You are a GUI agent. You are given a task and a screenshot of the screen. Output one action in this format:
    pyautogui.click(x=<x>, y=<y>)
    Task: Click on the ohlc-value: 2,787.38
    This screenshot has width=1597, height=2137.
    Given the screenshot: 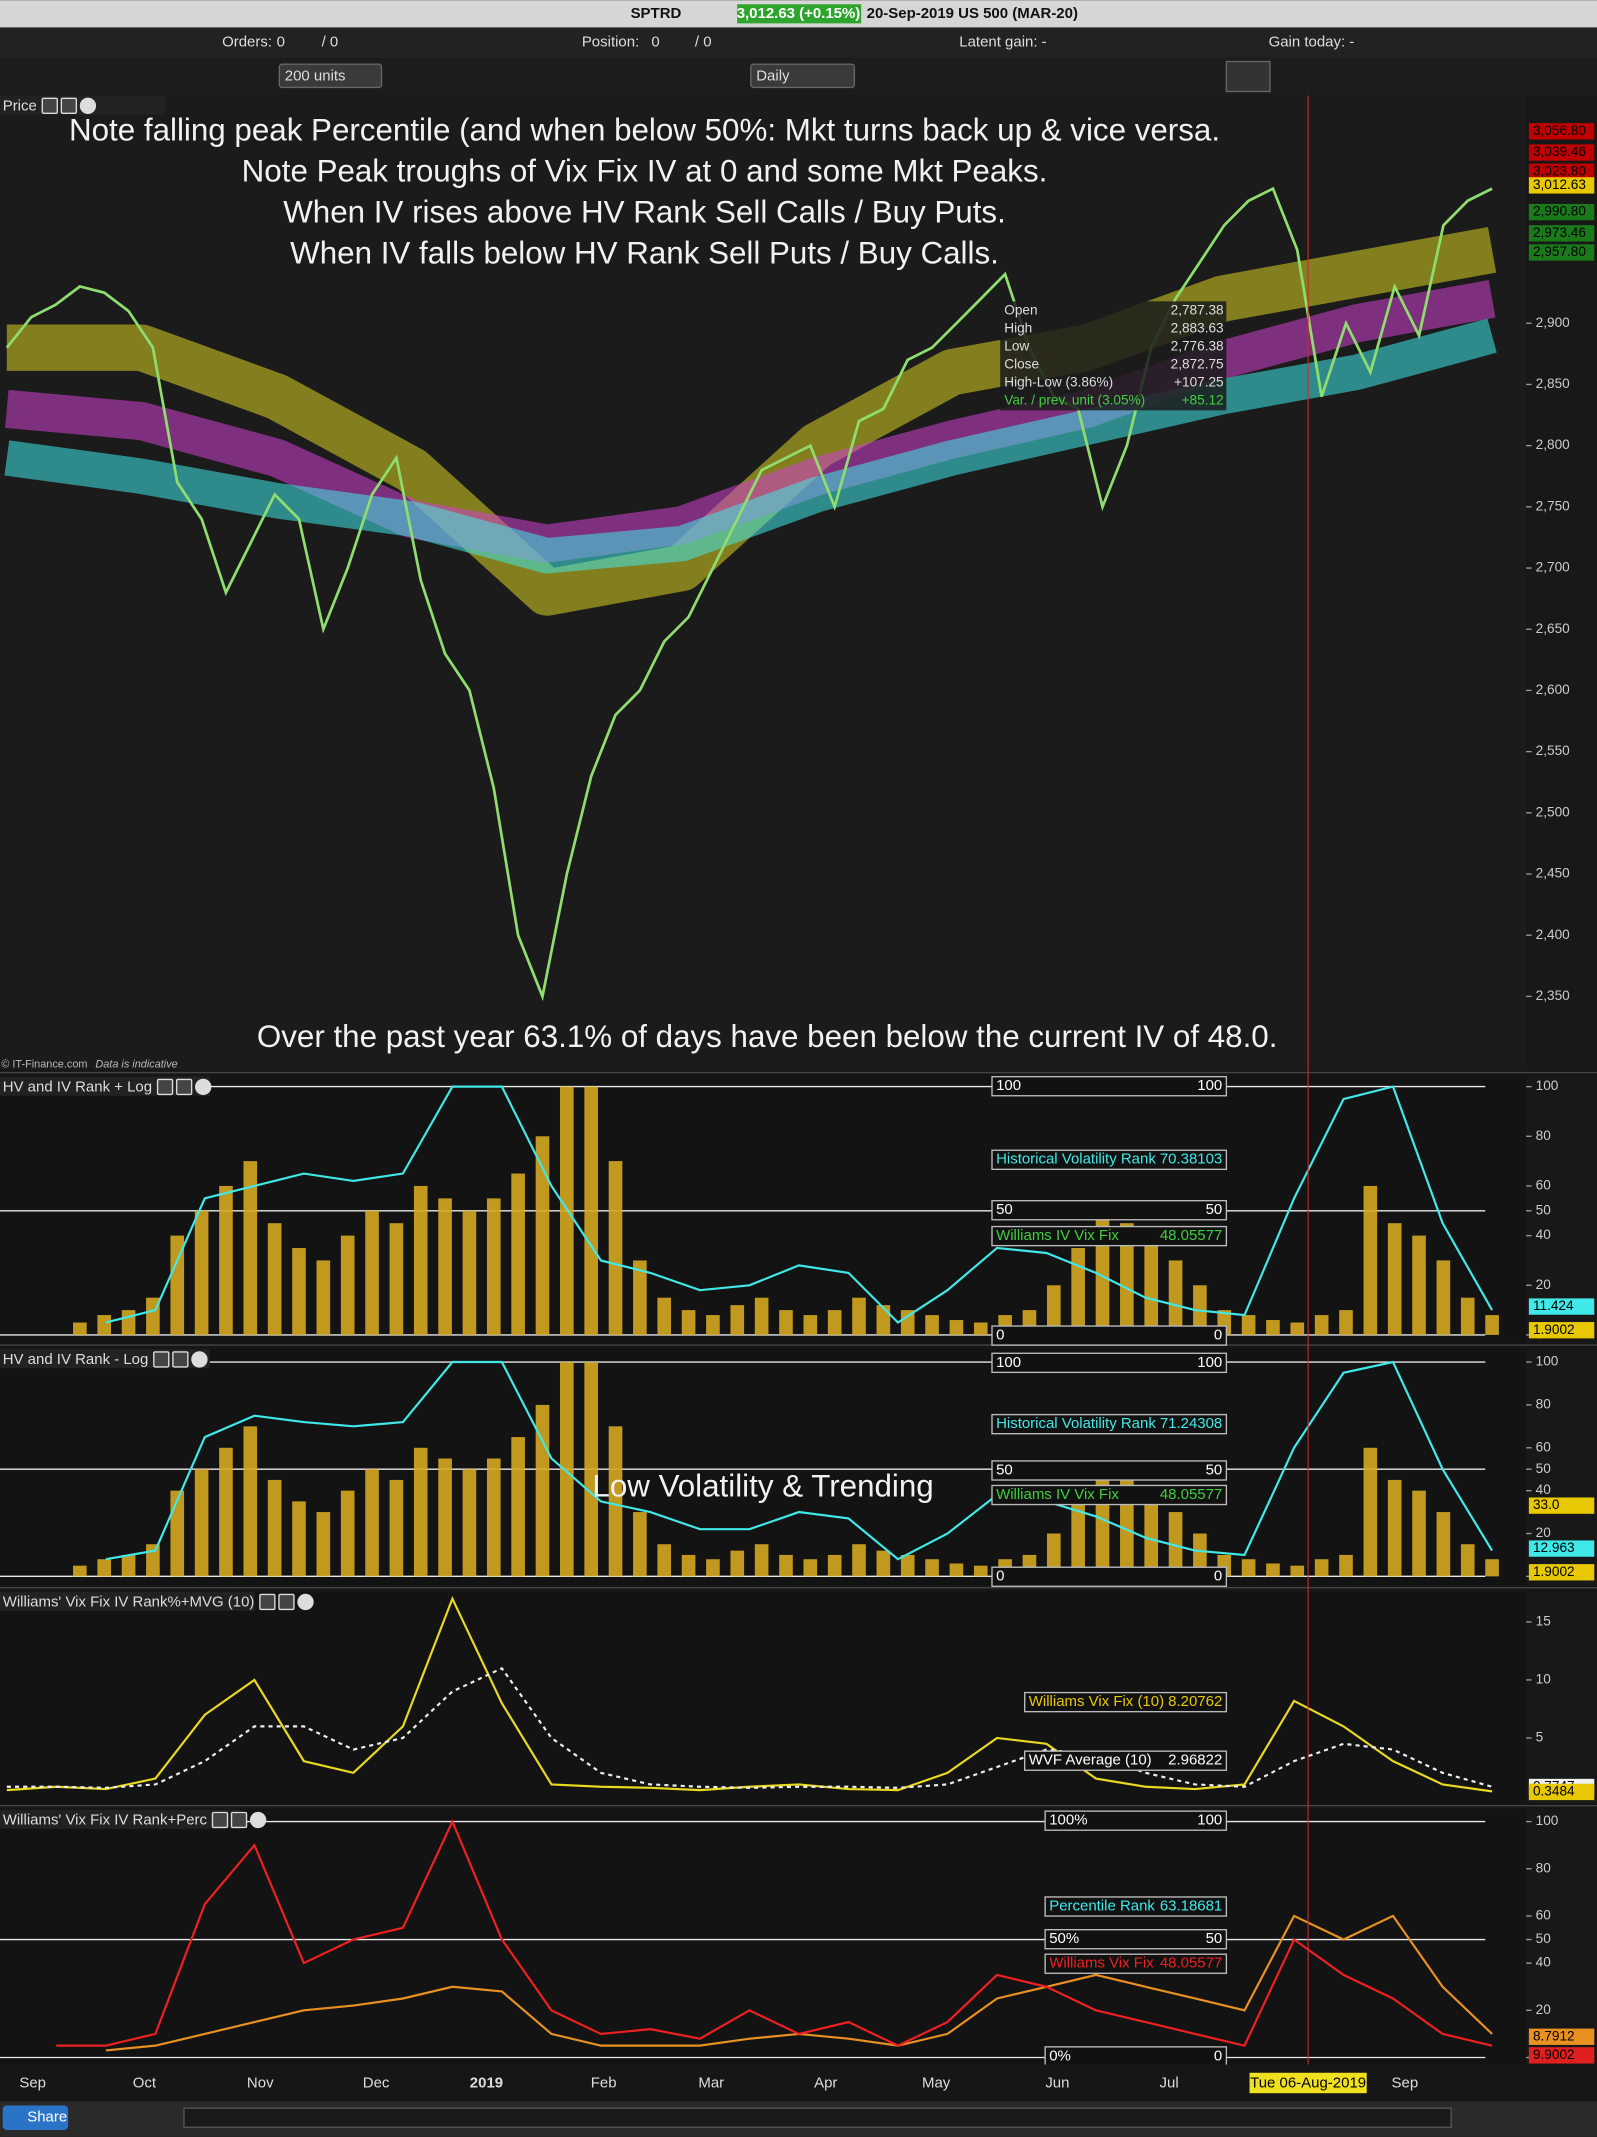 What is the action you would take?
    pyautogui.click(x=1197, y=309)
    